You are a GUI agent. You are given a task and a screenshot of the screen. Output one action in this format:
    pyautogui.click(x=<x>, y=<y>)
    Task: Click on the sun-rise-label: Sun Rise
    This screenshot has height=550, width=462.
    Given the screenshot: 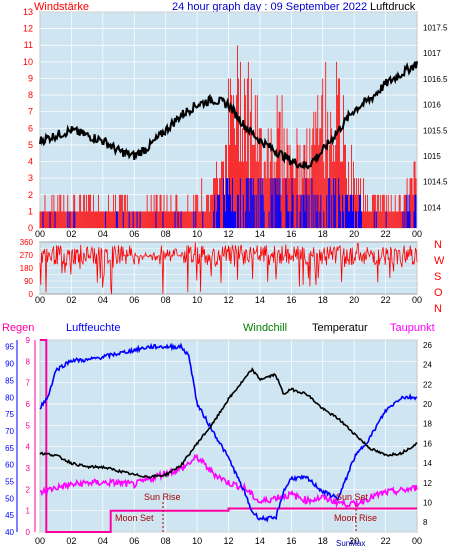 What is the action you would take?
    pyautogui.click(x=162, y=497)
    